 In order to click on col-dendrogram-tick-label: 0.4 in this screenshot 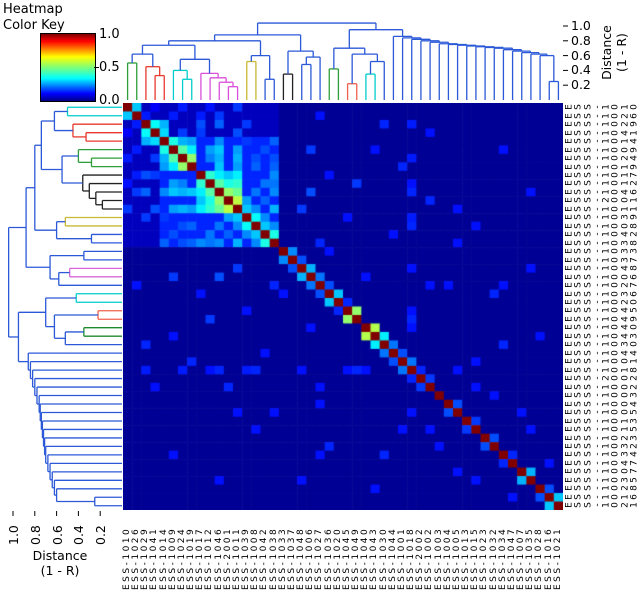, I will do `click(581, 70)`.